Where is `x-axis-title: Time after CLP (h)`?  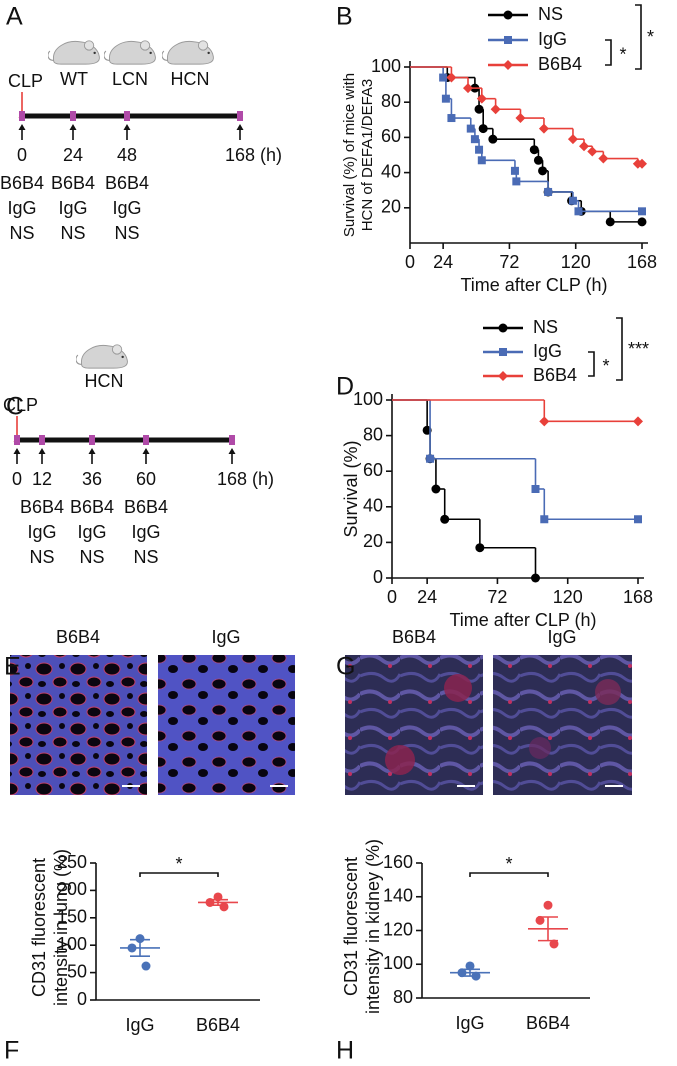
x-axis-title: Time after CLP (h) is located at coordinates (522, 620).